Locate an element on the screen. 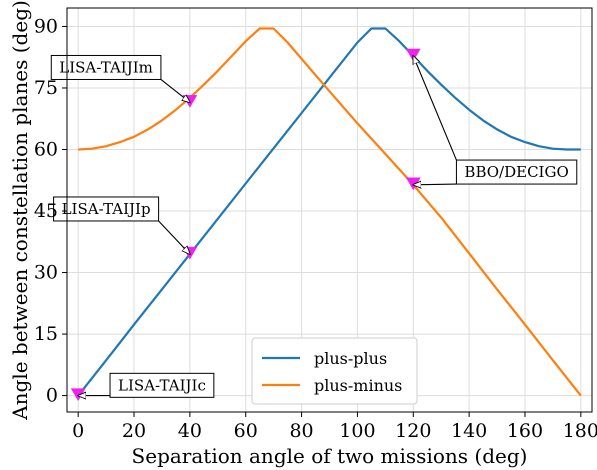 The height and width of the screenshot is (470, 597). y-tick-label: 15 is located at coordinates (46, 334).